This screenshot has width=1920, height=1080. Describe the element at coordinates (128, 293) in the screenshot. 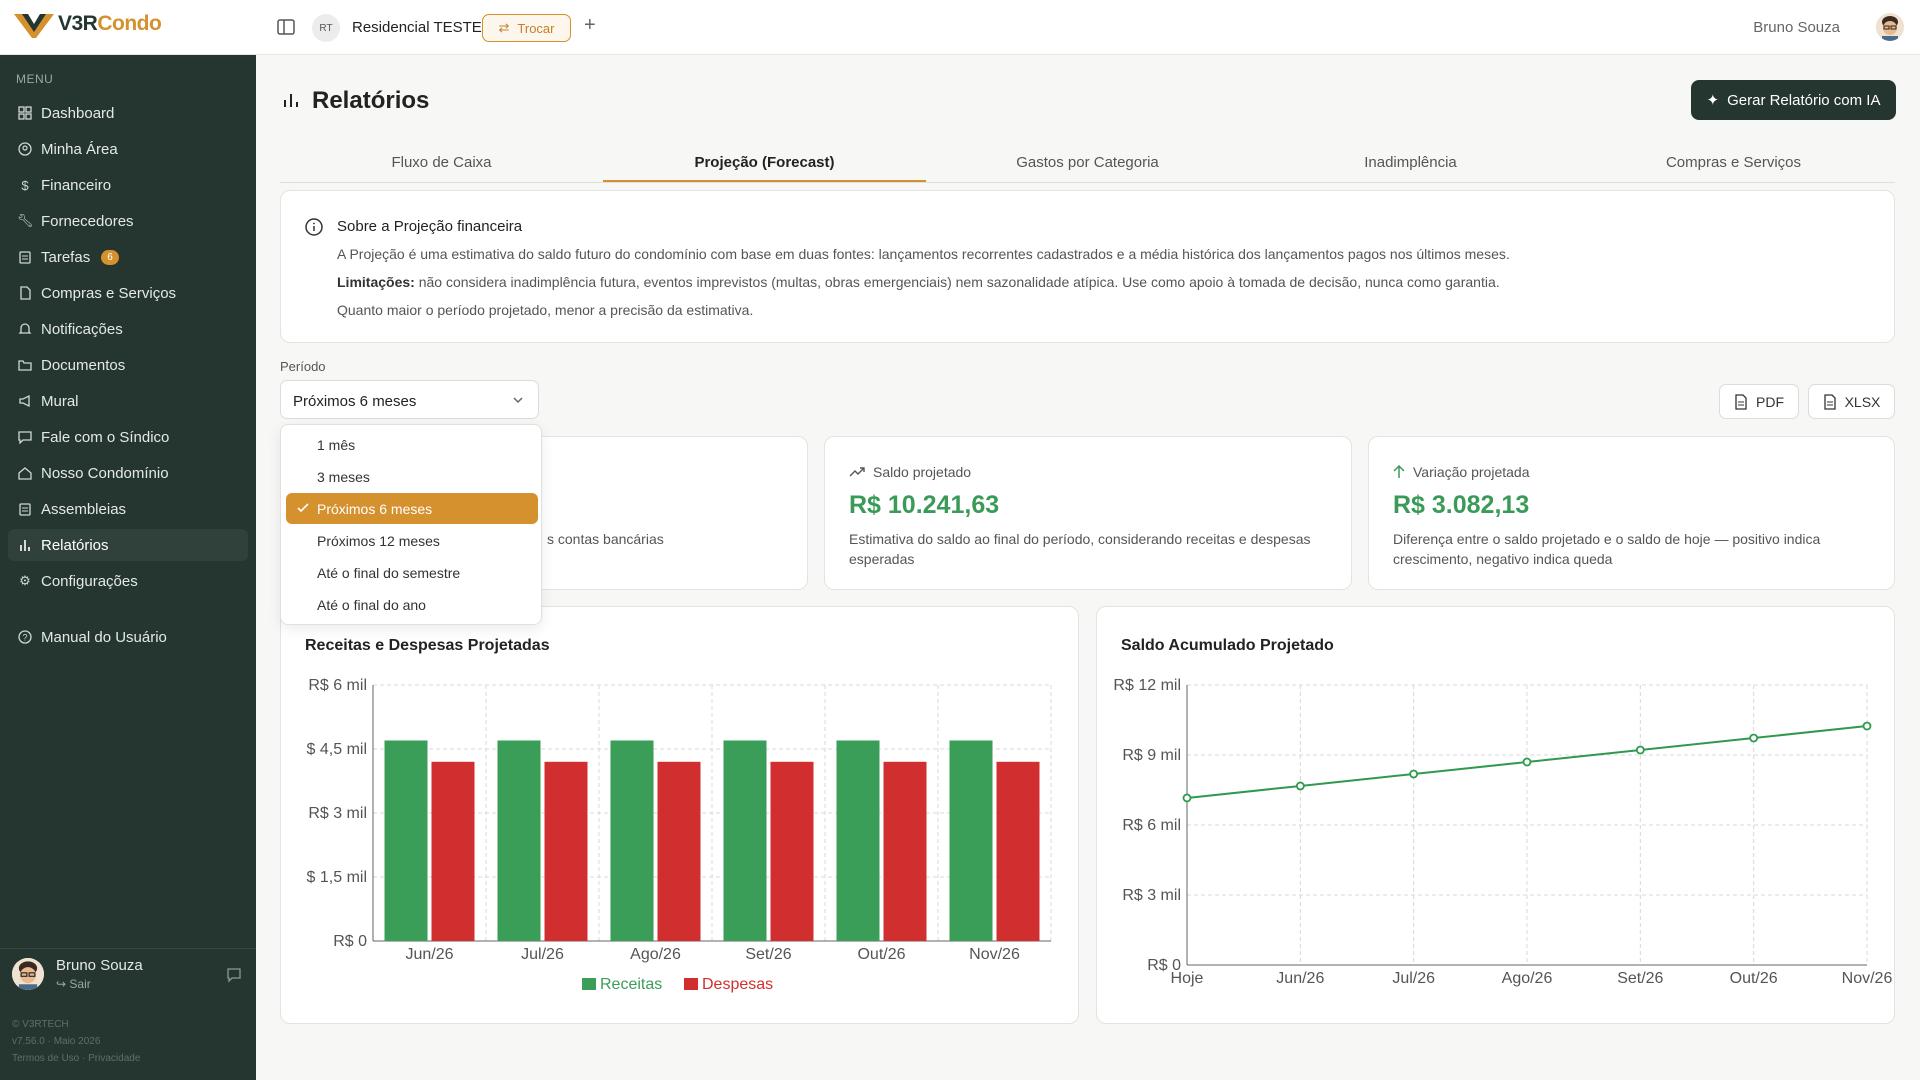

I see `sidebar-item-compras: Compras e Serviços` at that location.